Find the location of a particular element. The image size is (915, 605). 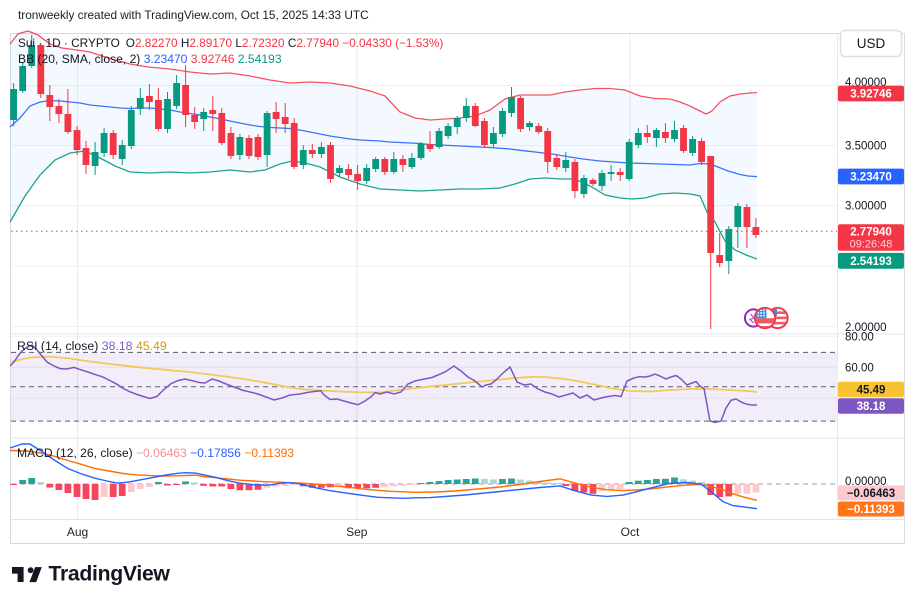

svg-text: 3.23470 is located at coordinates (871, 178).